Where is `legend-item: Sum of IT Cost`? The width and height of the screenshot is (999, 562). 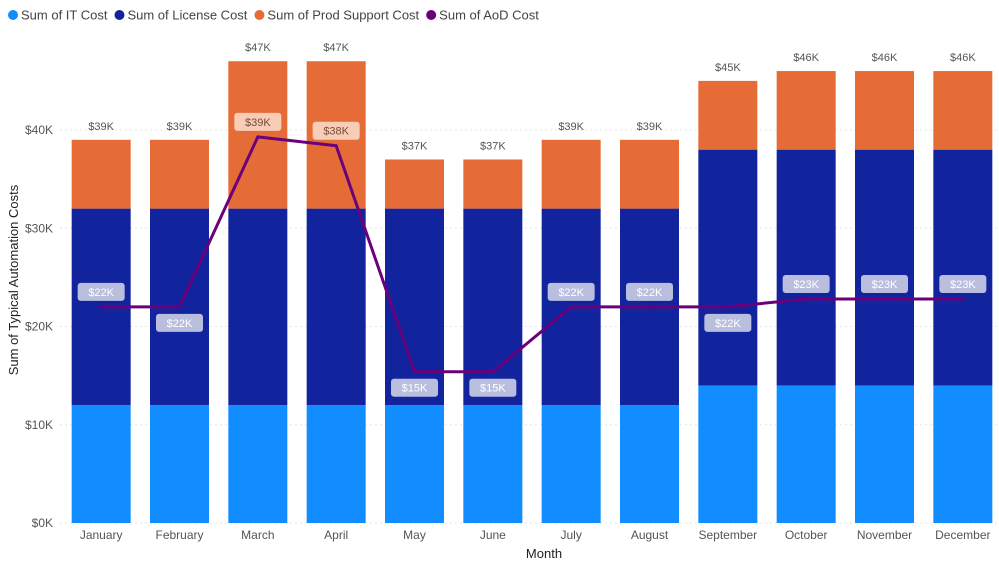 legend-item: Sum of IT Cost is located at coordinates (58, 15).